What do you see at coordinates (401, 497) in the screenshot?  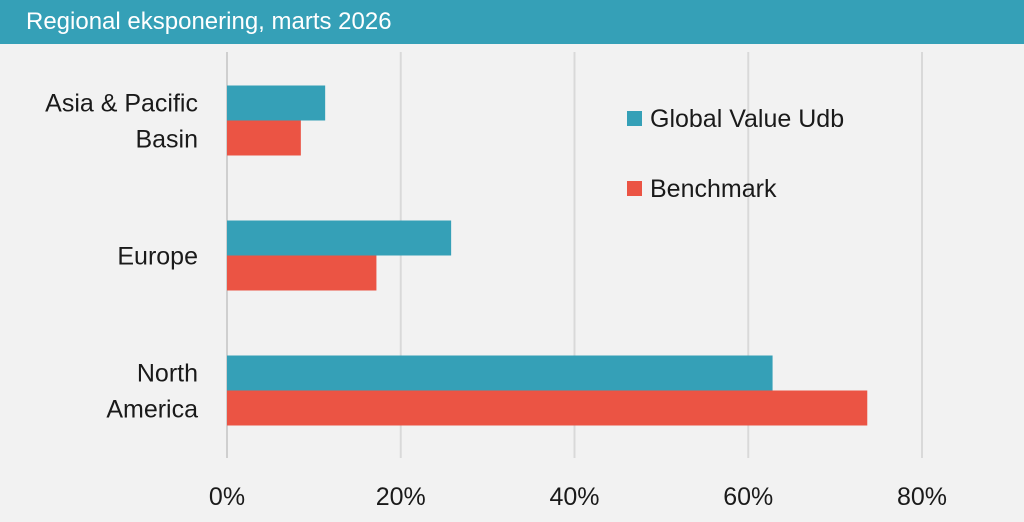 I see `x-tick-label: 20%` at bounding box center [401, 497].